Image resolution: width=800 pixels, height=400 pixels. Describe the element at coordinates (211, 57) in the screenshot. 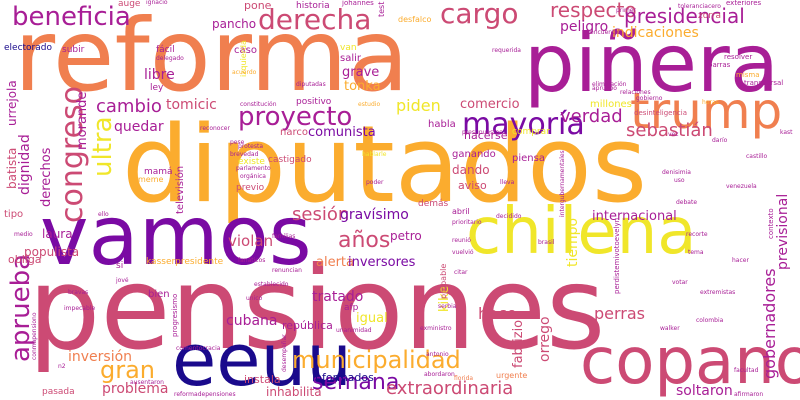

I see `word-reforma: reforma` at that location.